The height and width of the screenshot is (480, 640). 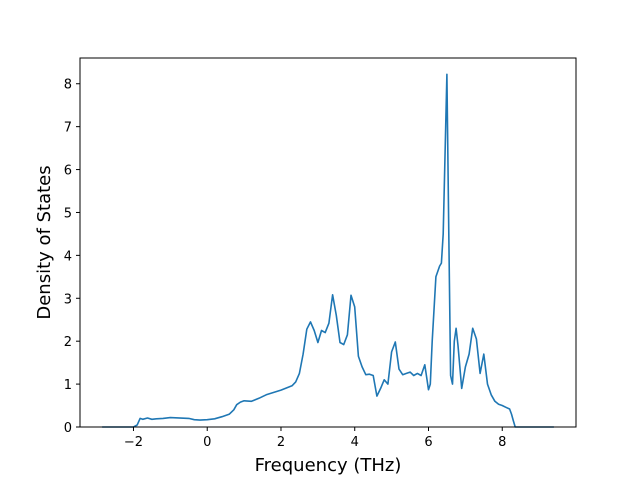 I want to click on y-tick-label: 8, so click(x=68, y=85).